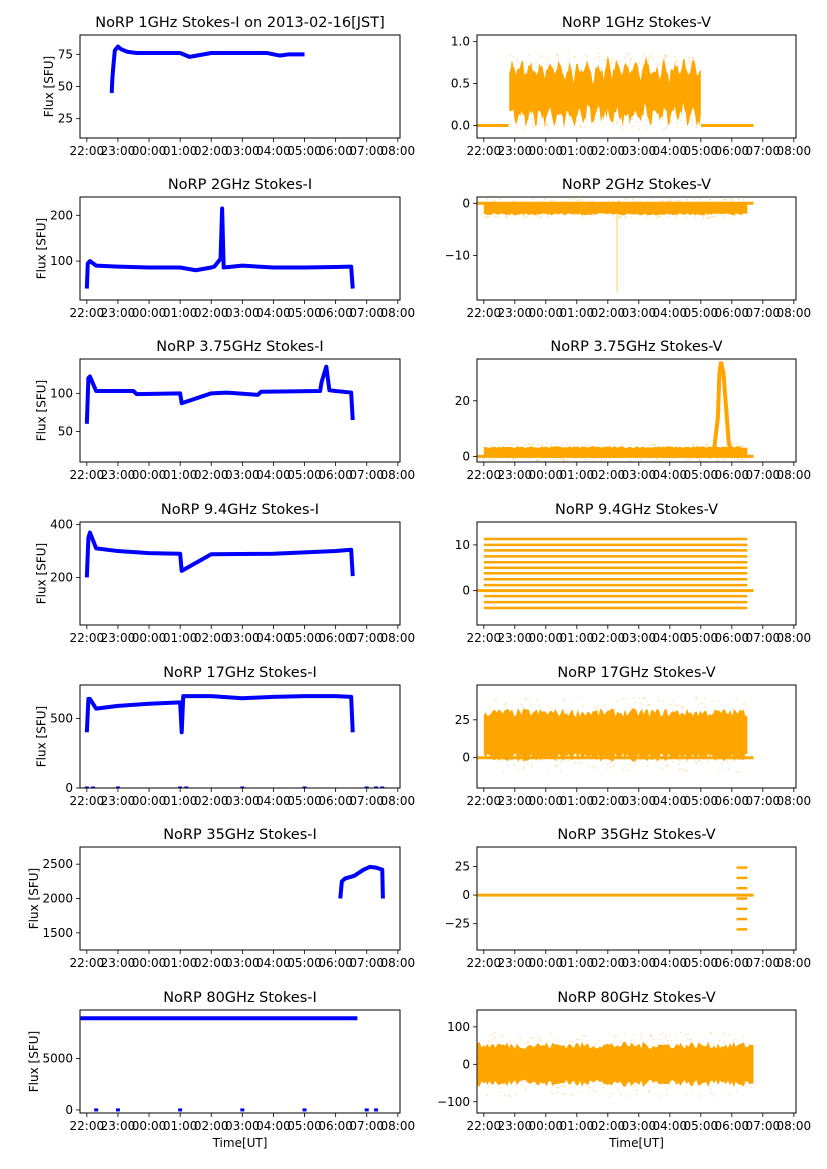 This screenshot has width=827, height=1169. I want to click on y-axis-label: Flux [SFU], so click(49, 86).